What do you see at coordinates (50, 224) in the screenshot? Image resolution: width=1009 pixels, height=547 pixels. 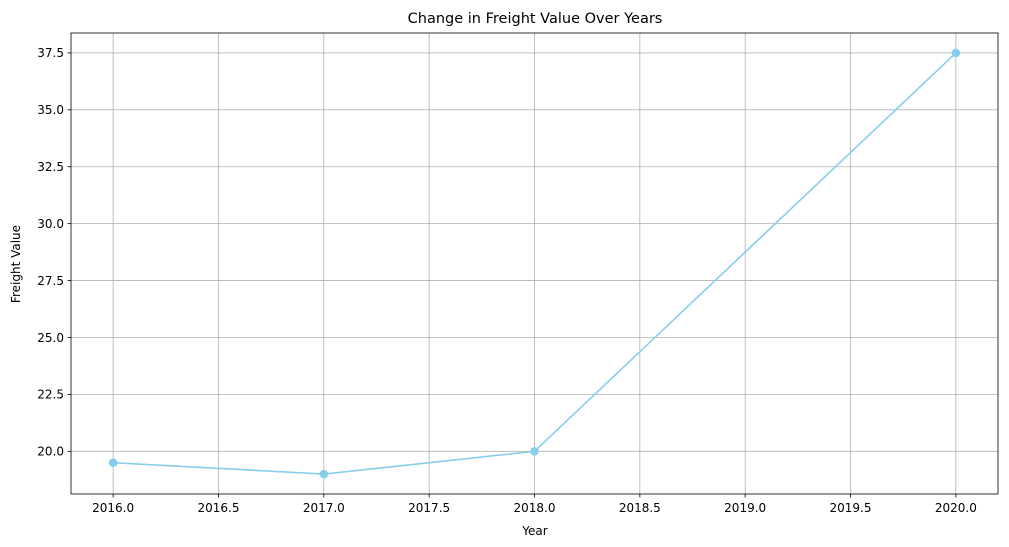 I see `y-tick-label: 30.0` at bounding box center [50, 224].